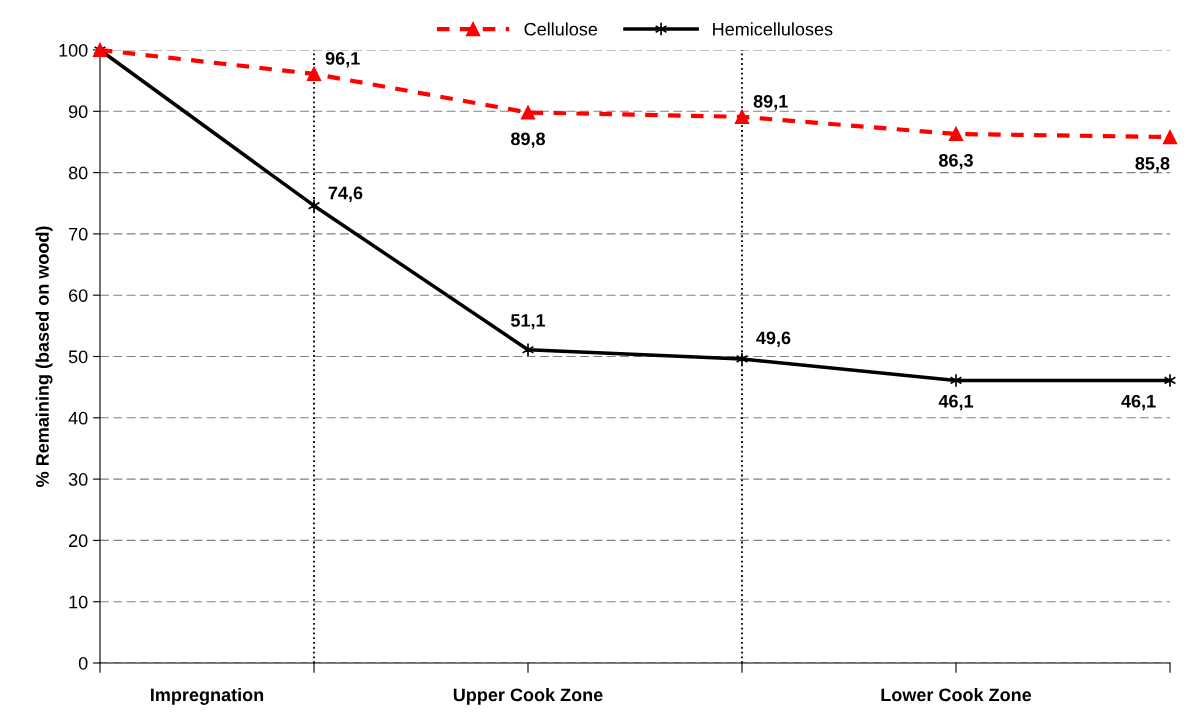  Describe the element at coordinates (44, 356) in the screenshot. I see `y-axis-title: % Remaining (based on wood)` at that location.